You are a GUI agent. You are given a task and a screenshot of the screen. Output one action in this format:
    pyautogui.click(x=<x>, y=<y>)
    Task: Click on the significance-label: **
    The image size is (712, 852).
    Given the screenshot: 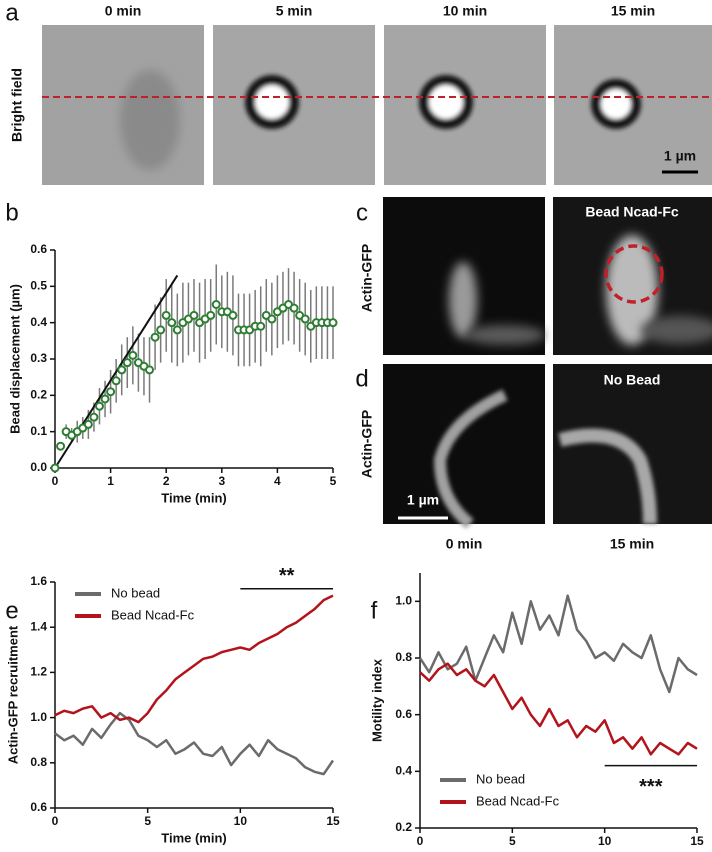 What is the action you would take?
    pyautogui.click(x=287, y=576)
    